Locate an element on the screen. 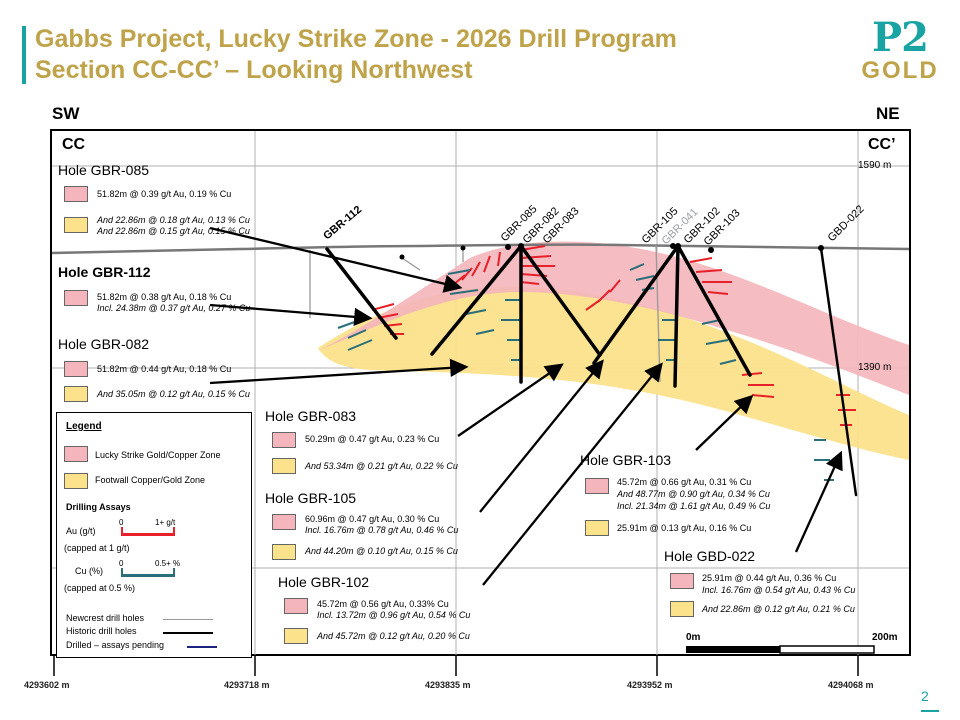 The image size is (960, 720). elevation-1590: 1590 m is located at coordinates (875, 165).